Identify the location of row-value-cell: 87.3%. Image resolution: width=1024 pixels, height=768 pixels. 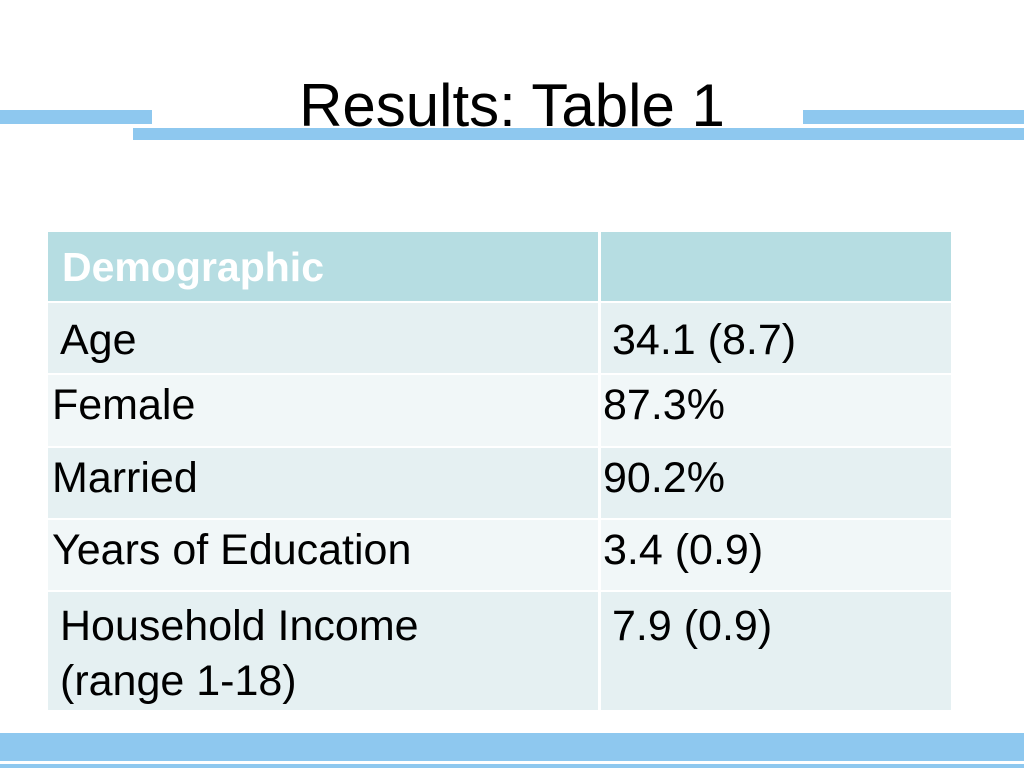
(776, 410).